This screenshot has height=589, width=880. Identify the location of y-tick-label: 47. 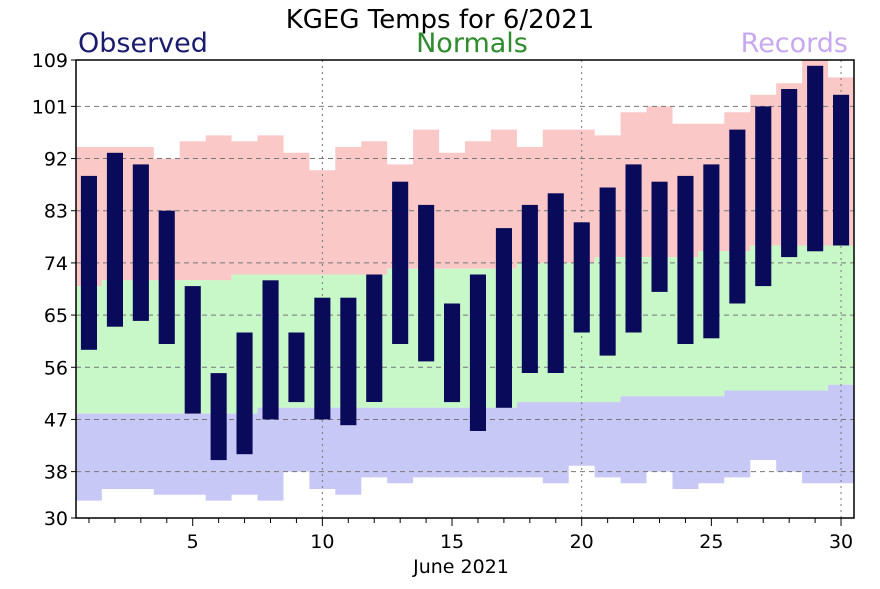
(56, 420).